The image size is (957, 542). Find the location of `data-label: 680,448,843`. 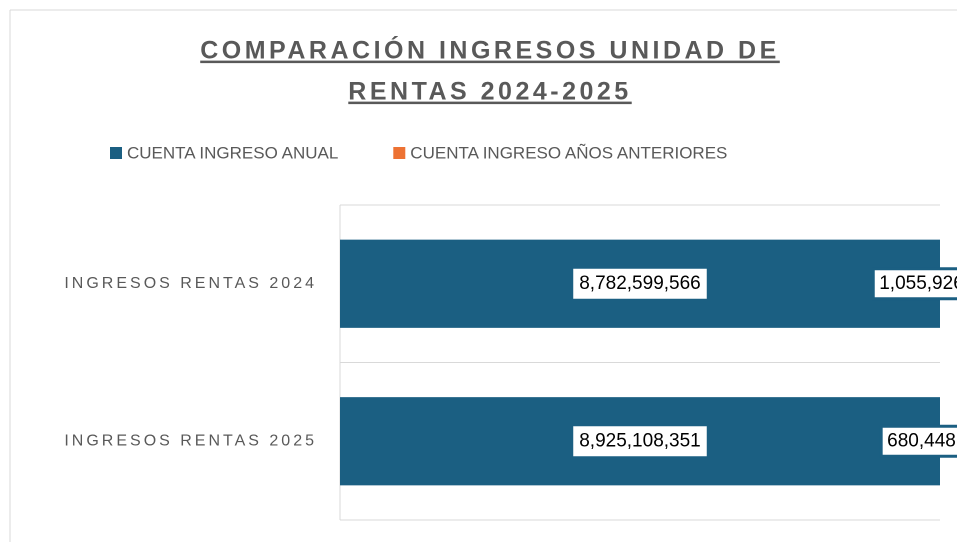

data-label: 680,448,843 is located at coordinates (922, 440).